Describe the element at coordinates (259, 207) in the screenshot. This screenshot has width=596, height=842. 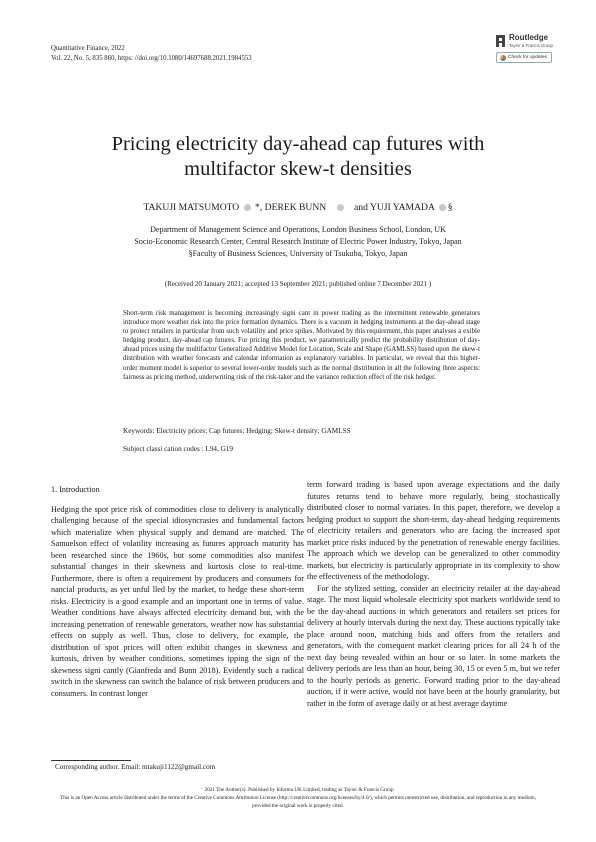
I see `author-mark: *,` at that location.